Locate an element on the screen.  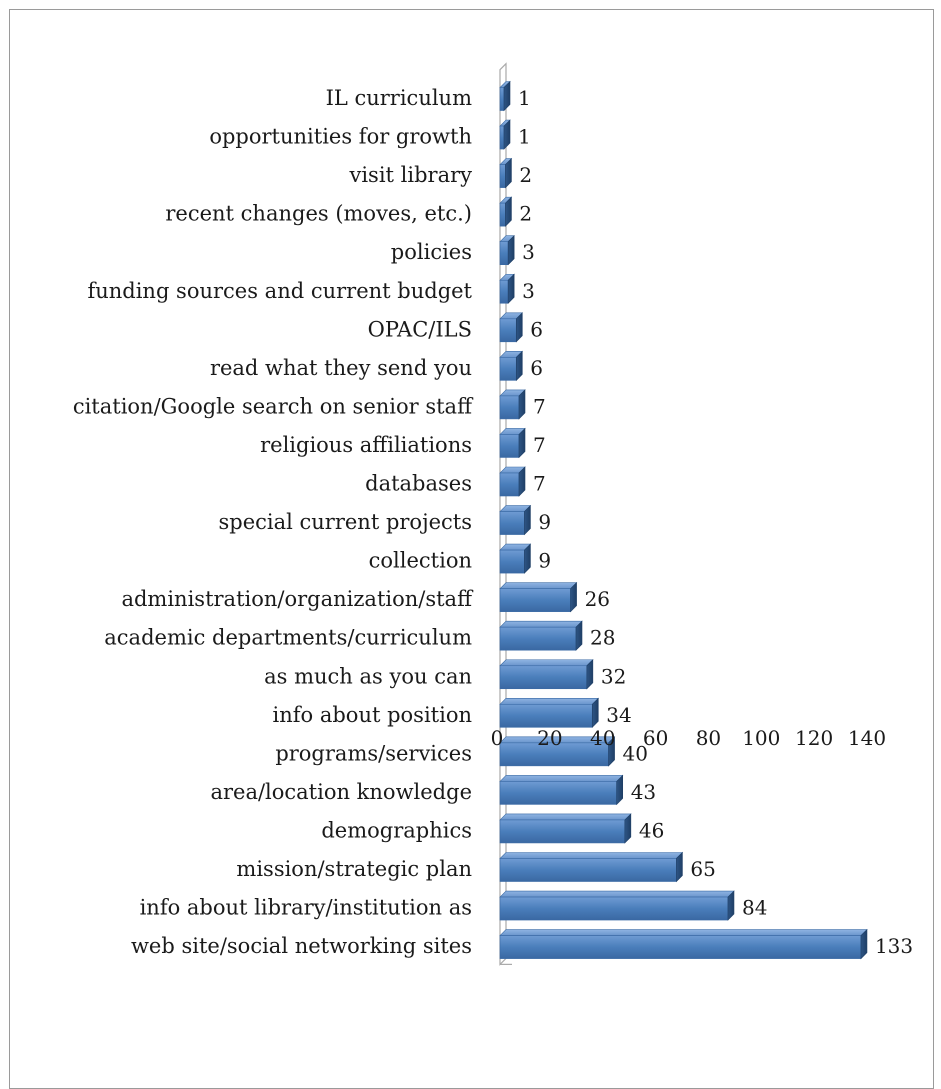
x-tick-label: 120 is located at coordinates (814, 738).